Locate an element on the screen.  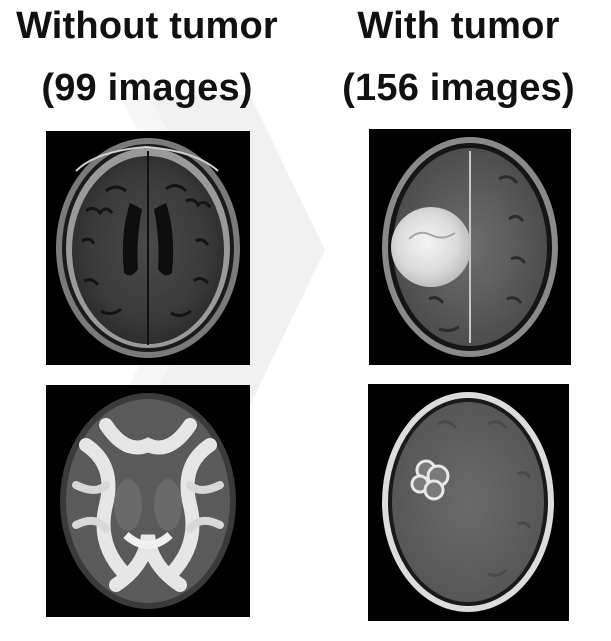
column-title-line2: (99 images) is located at coordinates (147, 88).